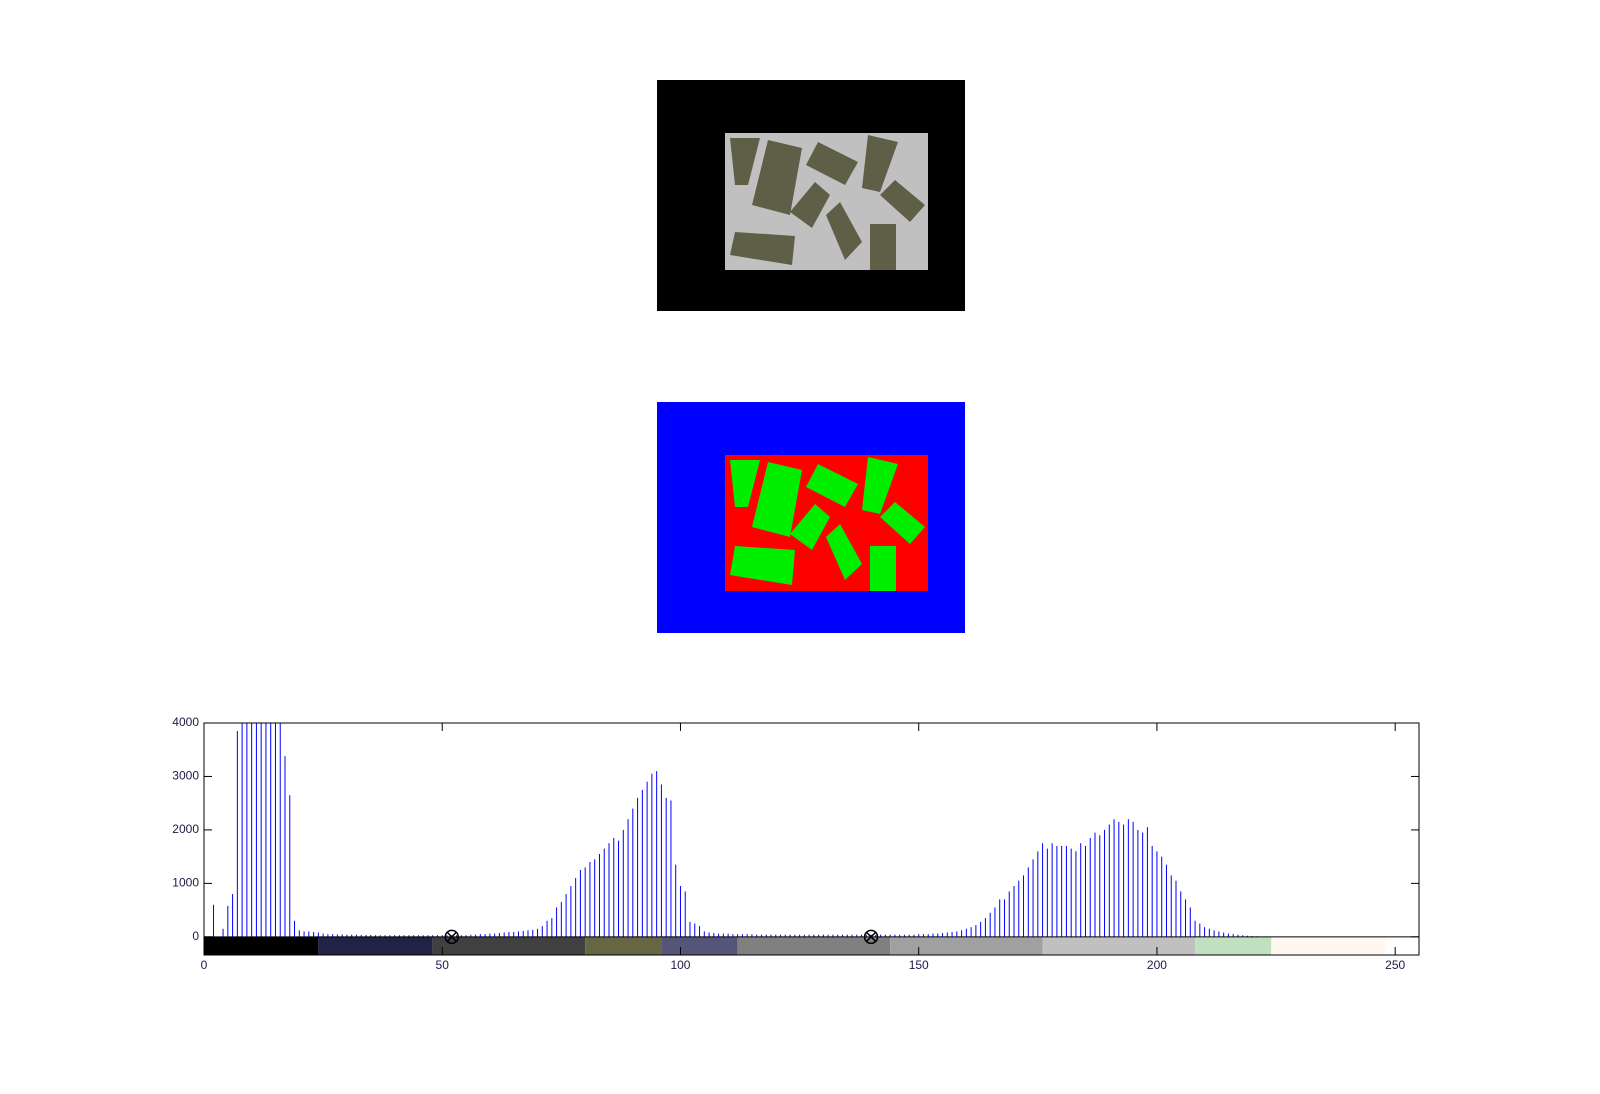 The height and width of the screenshot is (1094, 1600). What do you see at coordinates (443, 965) in the screenshot?
I see `x-tick-label: 50` at bounding box center [443, 965].